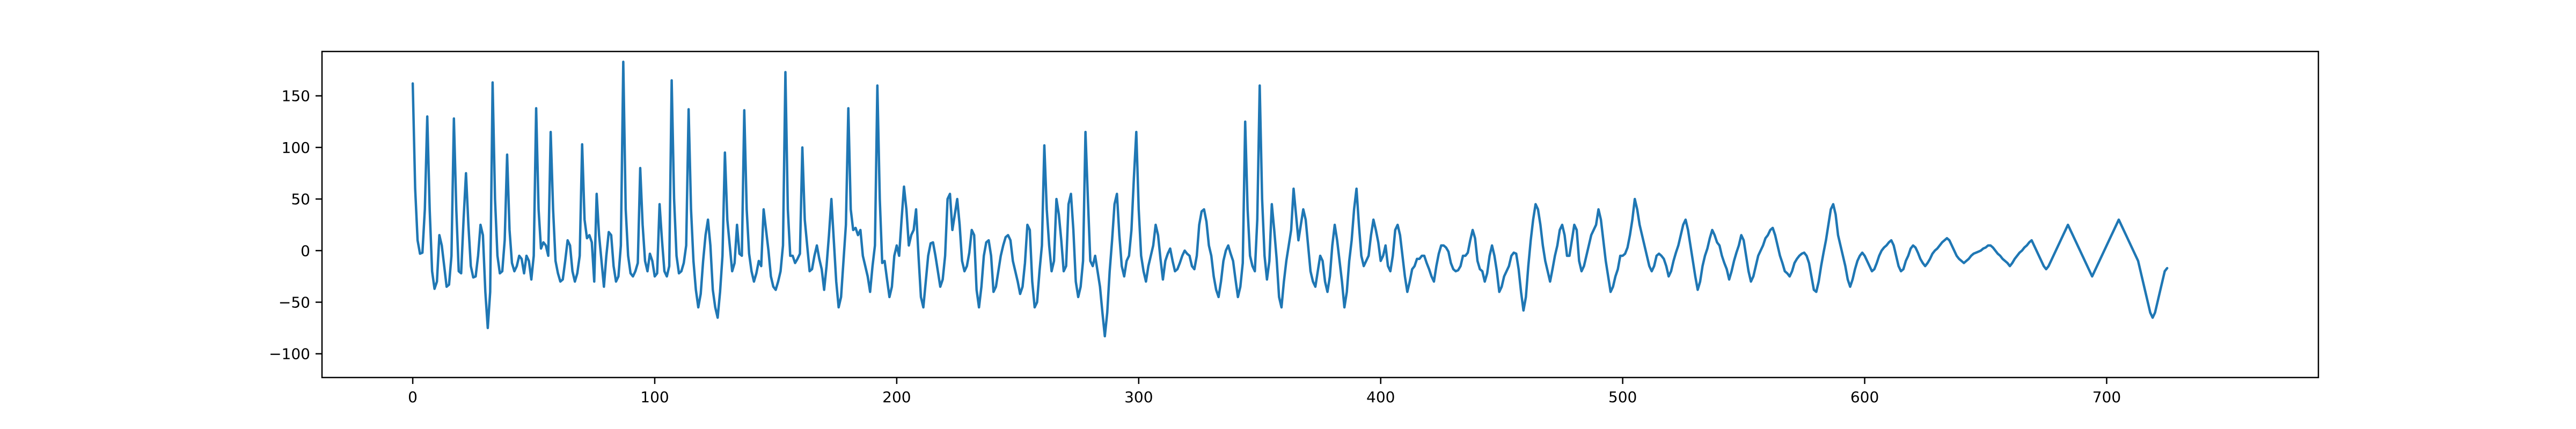  What do you see at coordinates (896, 397) in the screenshot?
I see `x-tick-label: 200` at bounding box center [896, 397].